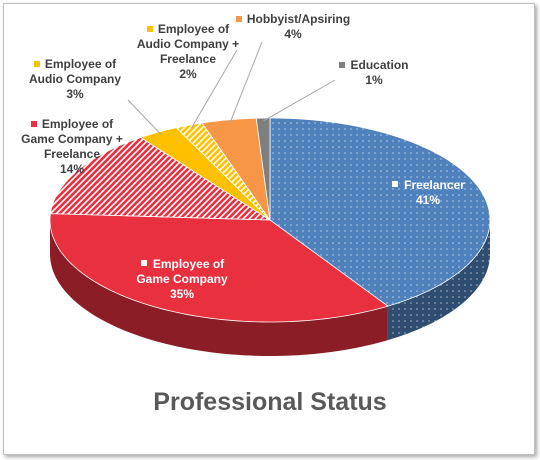 The height and width of the screenshot is (460, 540). I want to click on category-label: Employee of Game Company + Freelance, so click(72, 139).